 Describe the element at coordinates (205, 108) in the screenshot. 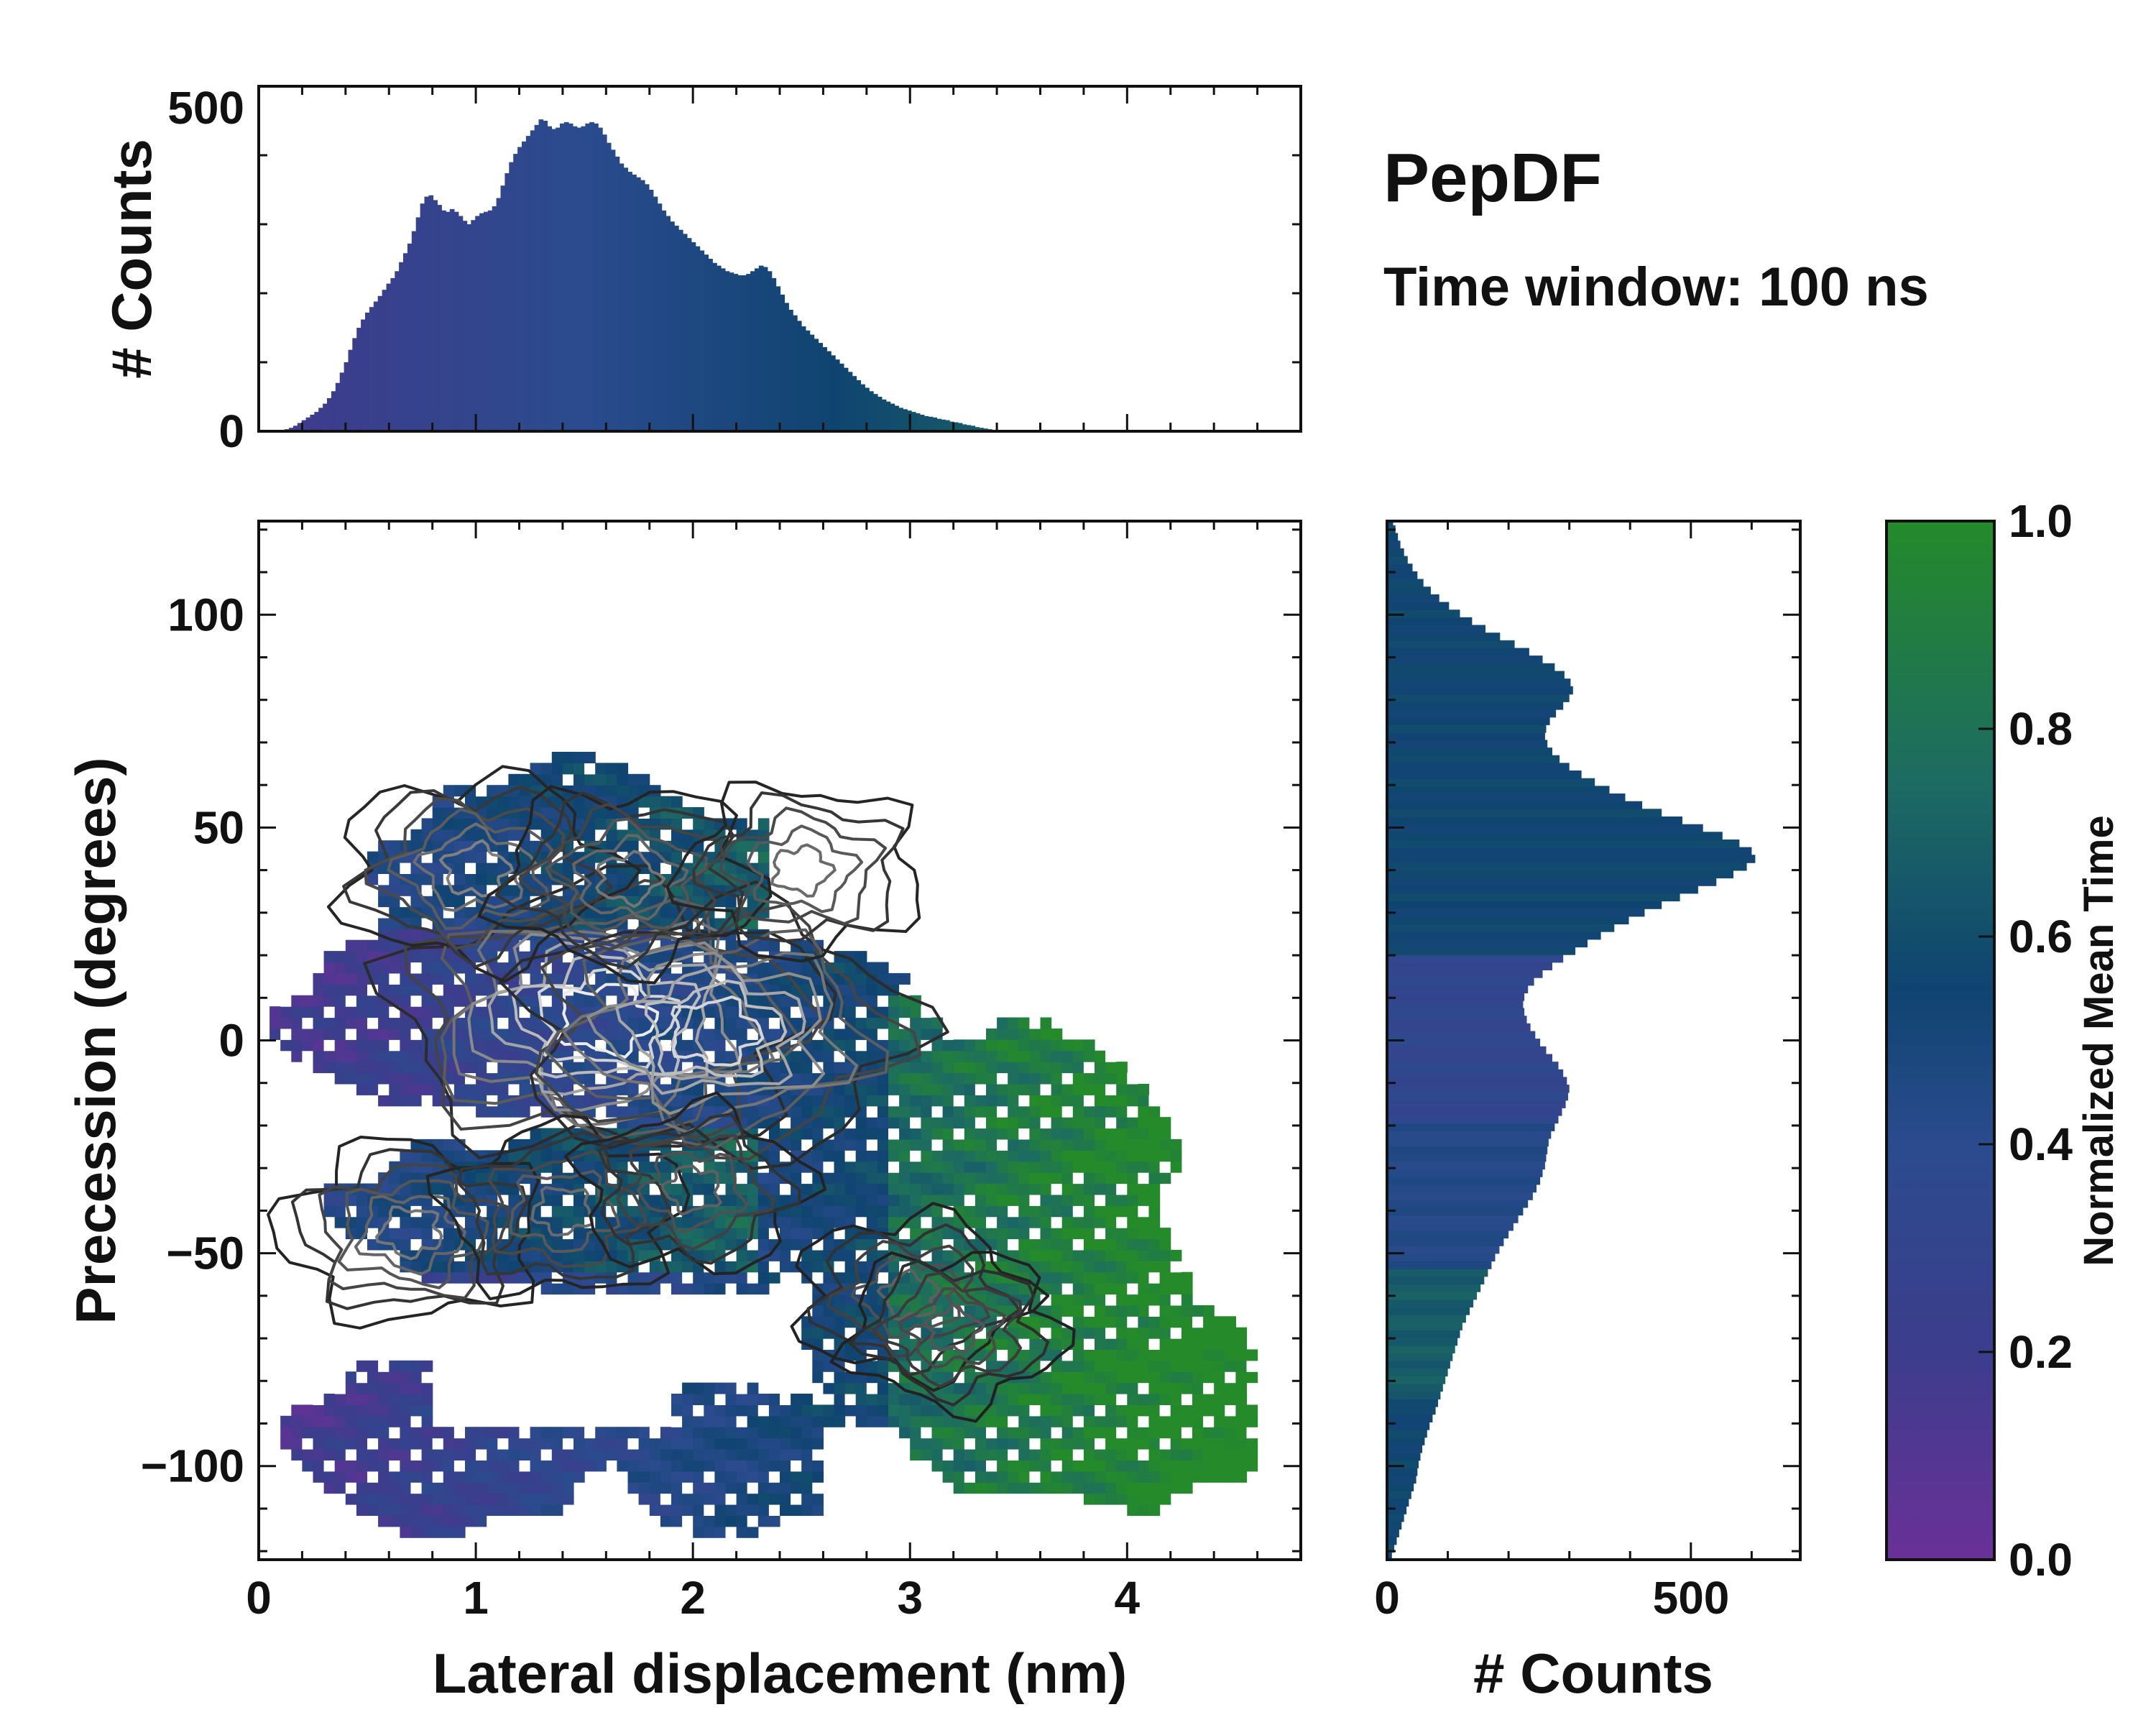

I see `top-ytick-label-500: 500` at that location.